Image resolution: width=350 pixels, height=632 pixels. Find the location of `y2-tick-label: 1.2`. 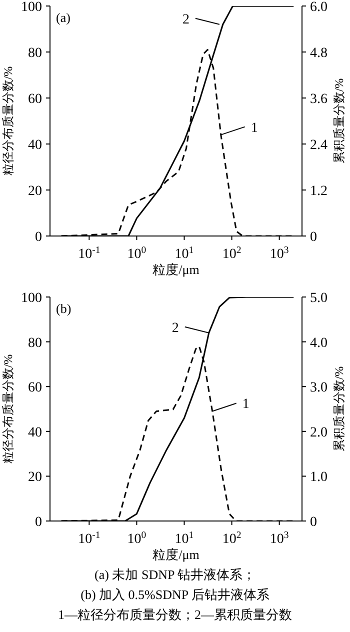

y2-tick-label: 1.2 is located at coordinates (319, 191).